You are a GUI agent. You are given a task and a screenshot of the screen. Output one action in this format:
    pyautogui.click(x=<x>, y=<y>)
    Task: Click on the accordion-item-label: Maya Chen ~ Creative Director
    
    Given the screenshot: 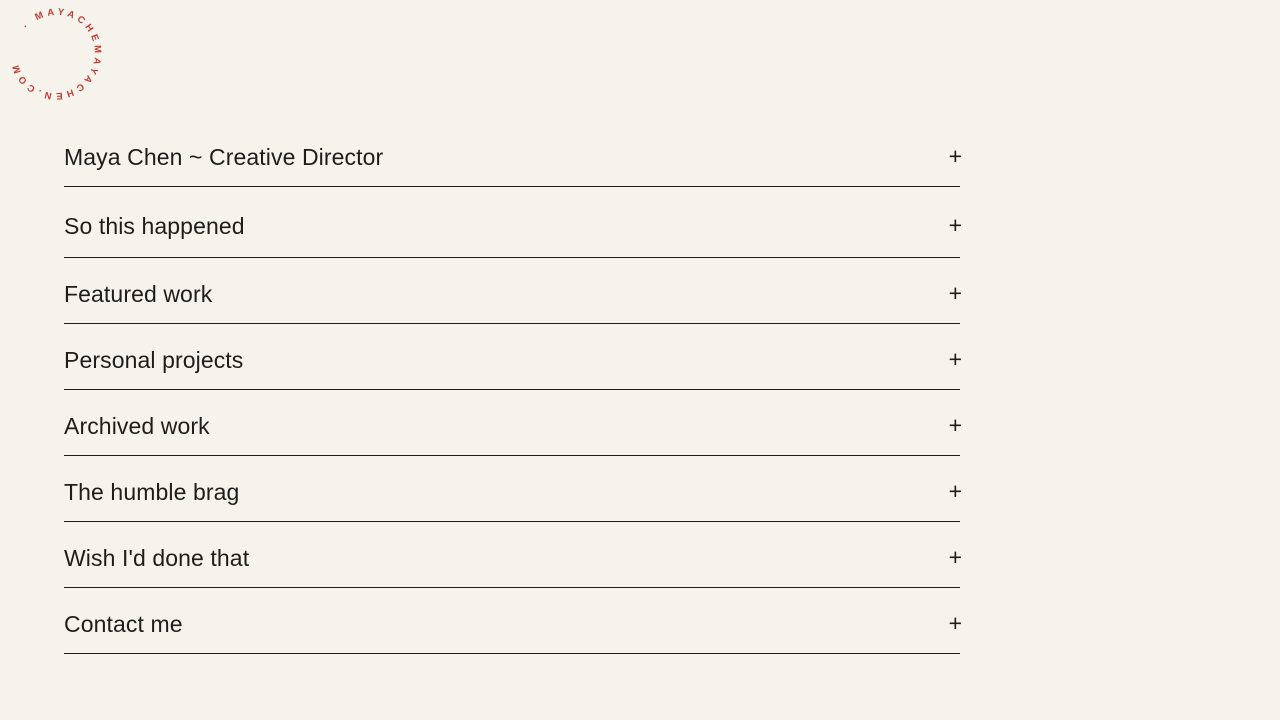 What is the action you would take?
    pyautogui.click(x=224, y=157)
    